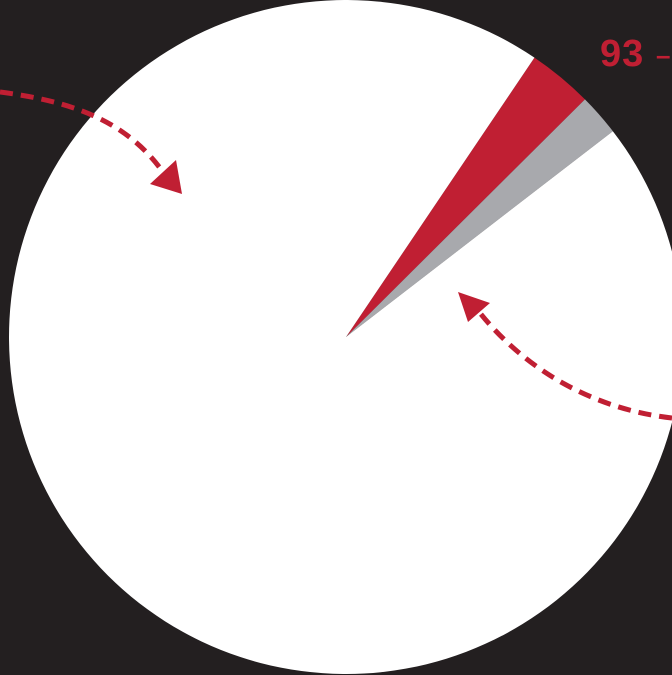 The image size is (672, 675). I want to click on arrow-left-to-majority, so click(81, 129).